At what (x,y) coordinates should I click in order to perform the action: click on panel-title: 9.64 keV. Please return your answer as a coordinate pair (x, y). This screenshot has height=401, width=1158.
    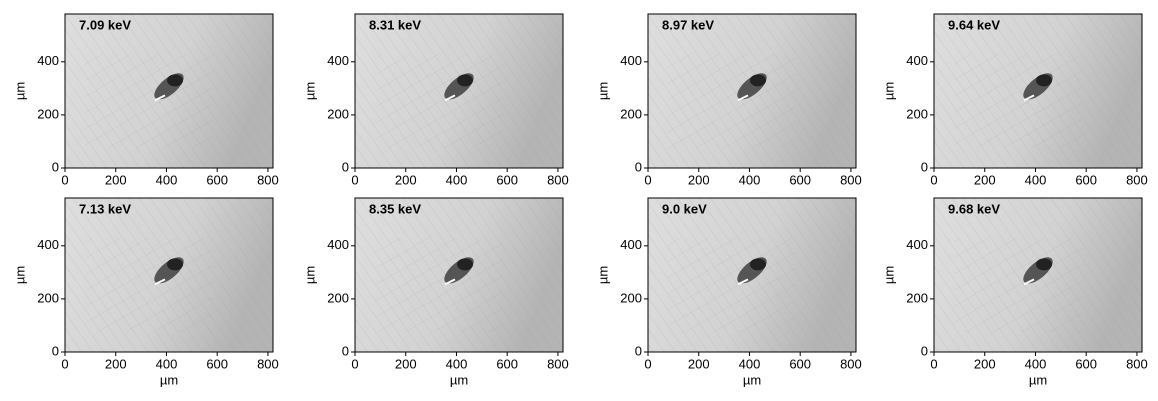
    Looking at the image, I should click on (974, 24).